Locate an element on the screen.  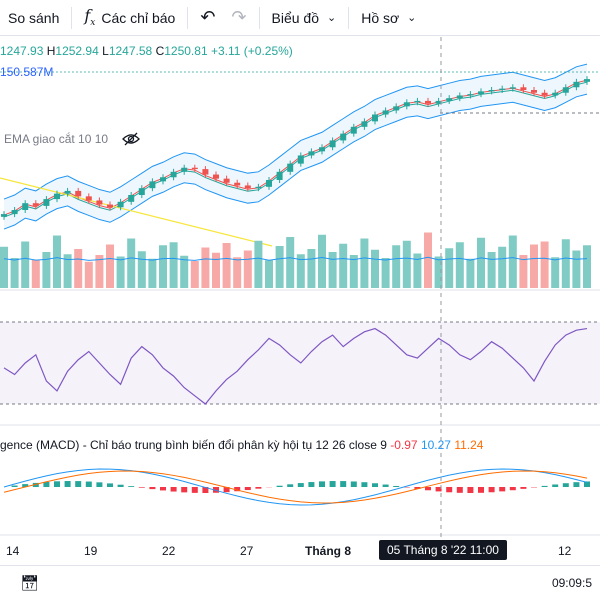
go-to-date-icon: 📅︎ is located at coordinates (30, 583).